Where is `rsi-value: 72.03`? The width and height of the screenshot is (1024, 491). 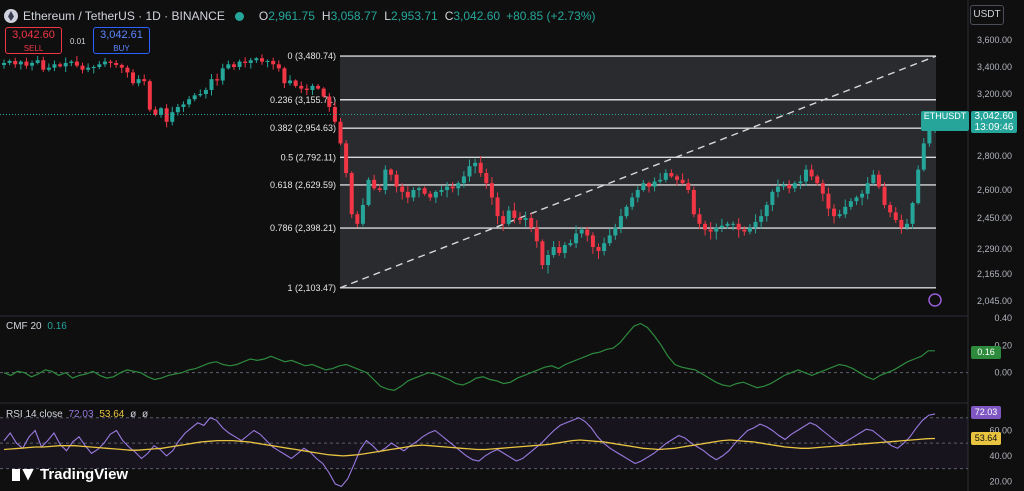 rsi-value: 72.03 is located at coordinates (81, 414).